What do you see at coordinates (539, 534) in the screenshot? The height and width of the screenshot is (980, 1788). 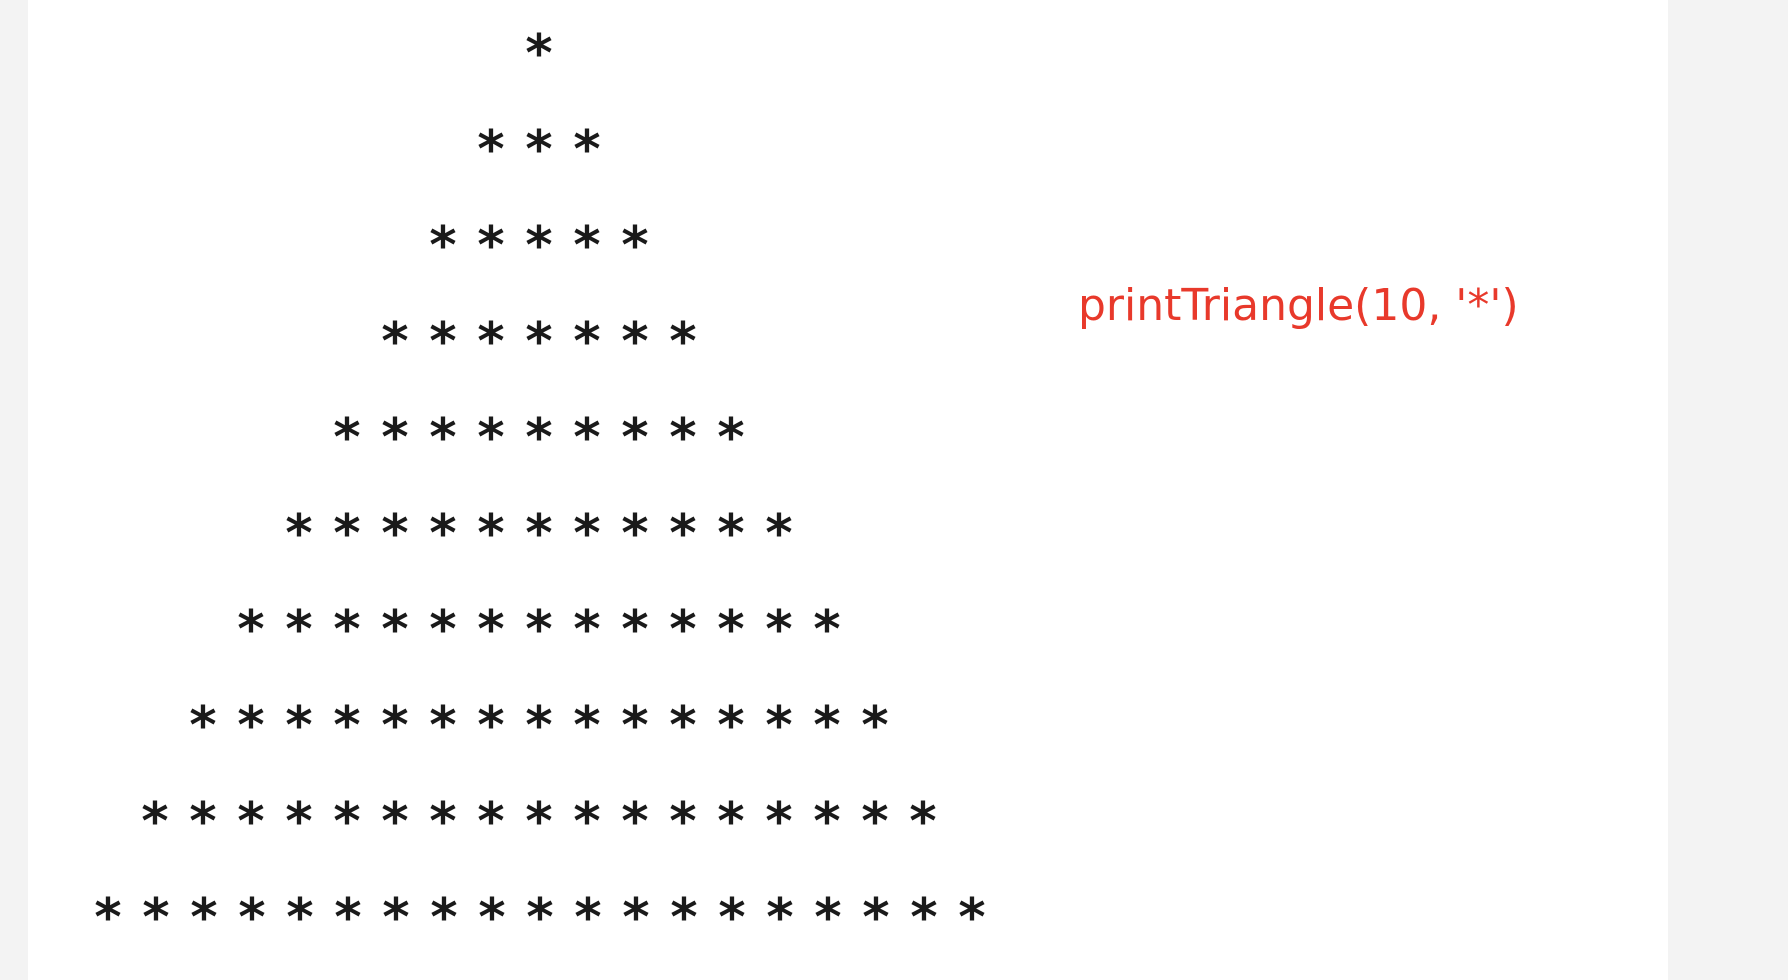 I see `triangle-row: * * * * * * * * * * *` at bounding box center [539, 534].